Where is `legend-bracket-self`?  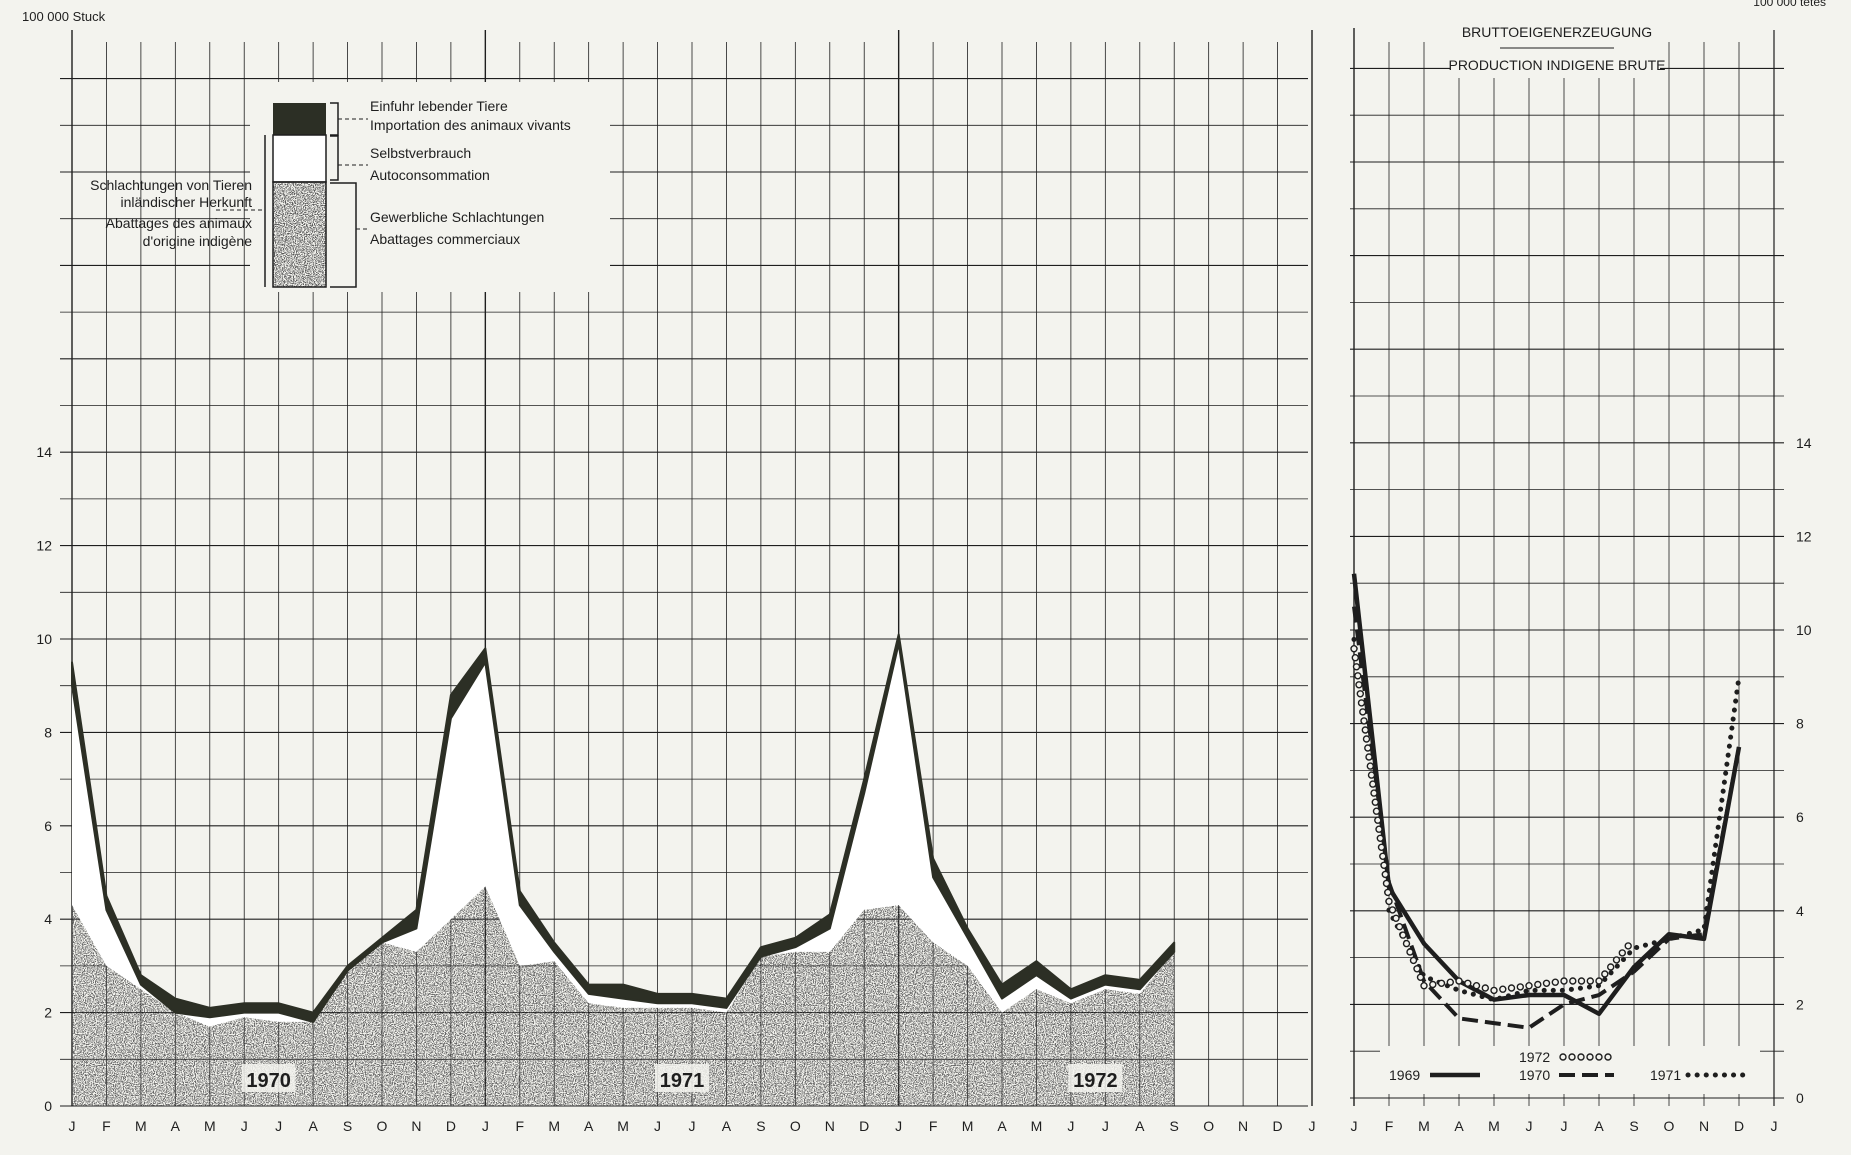 legend-bracket-self is located at coordinates (334, 158).